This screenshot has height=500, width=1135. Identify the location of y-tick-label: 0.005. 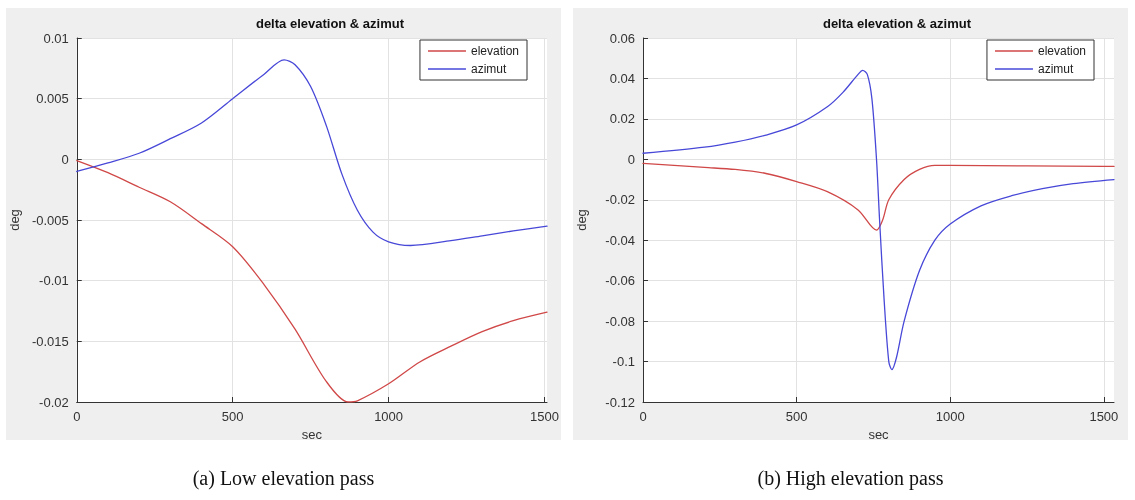
(52, 99).